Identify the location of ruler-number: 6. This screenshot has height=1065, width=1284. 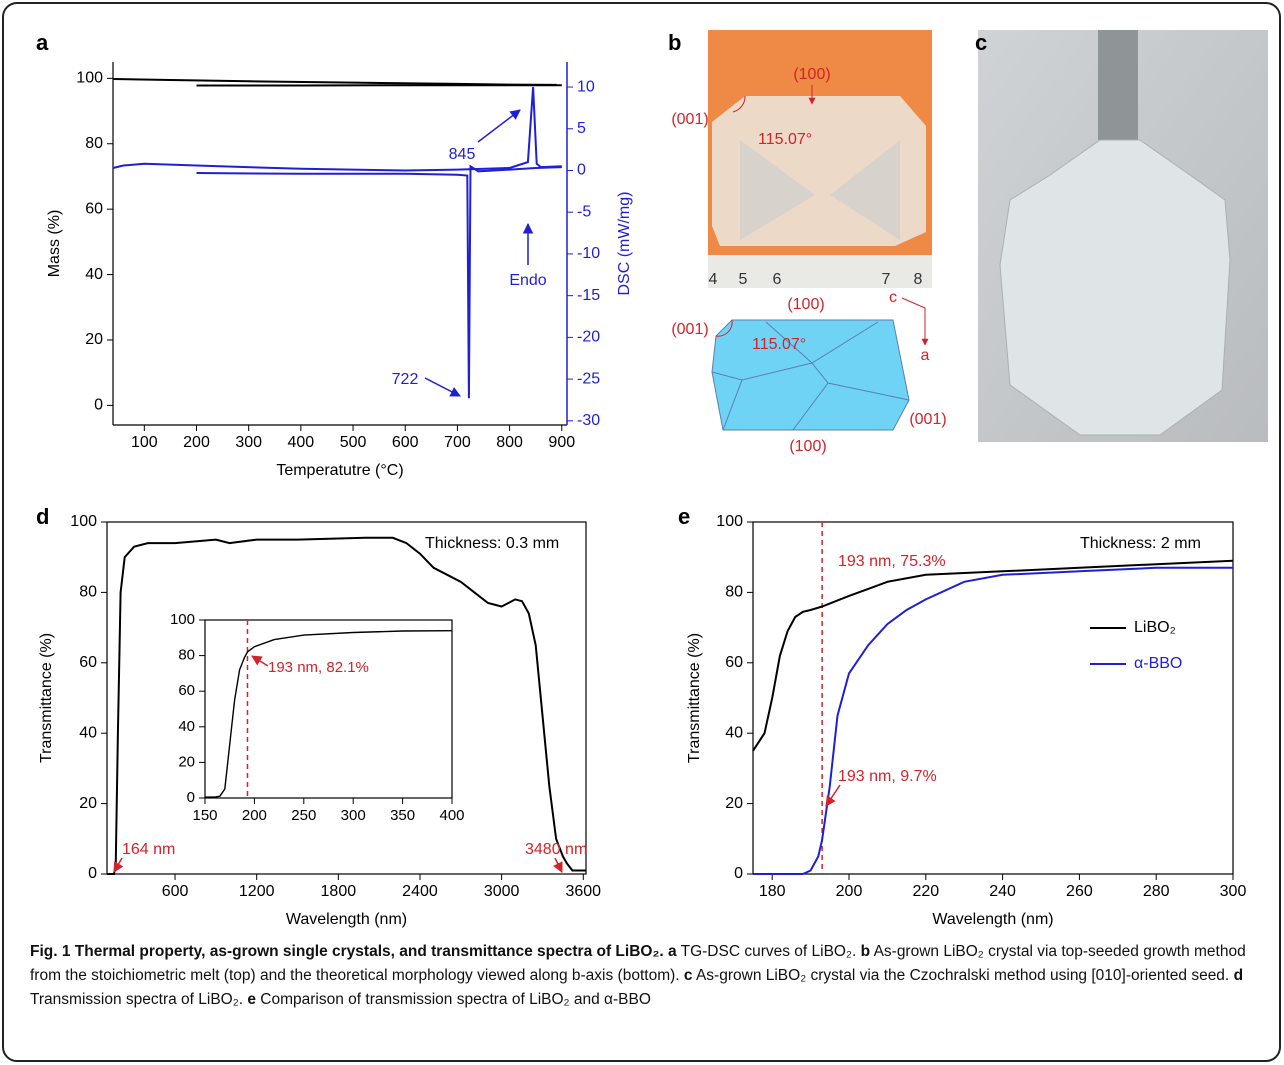
(777, 279).